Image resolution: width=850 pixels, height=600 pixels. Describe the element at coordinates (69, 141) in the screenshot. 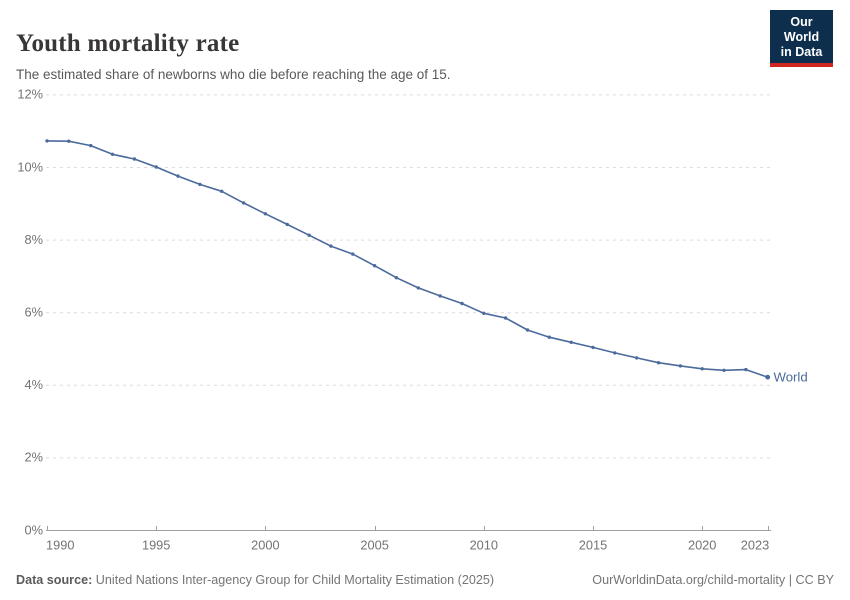

I see `data-point-1991` at that location.